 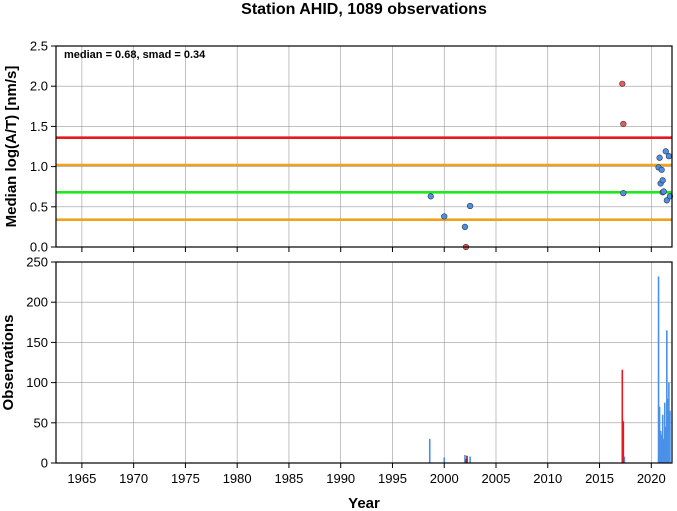 What do you see at coordinates (81, 478) in the screenshot?
I see `xtick-label-1965: 1965` at bounding box center [81, 478].